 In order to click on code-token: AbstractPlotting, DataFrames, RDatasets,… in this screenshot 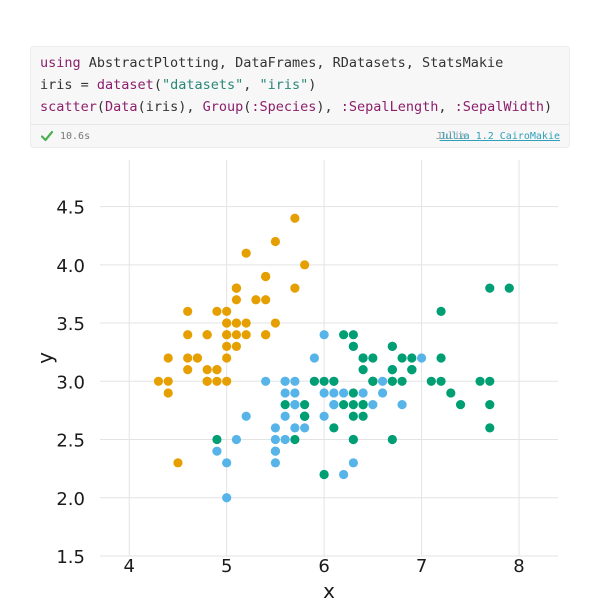, I will do `click(292, 63)`.